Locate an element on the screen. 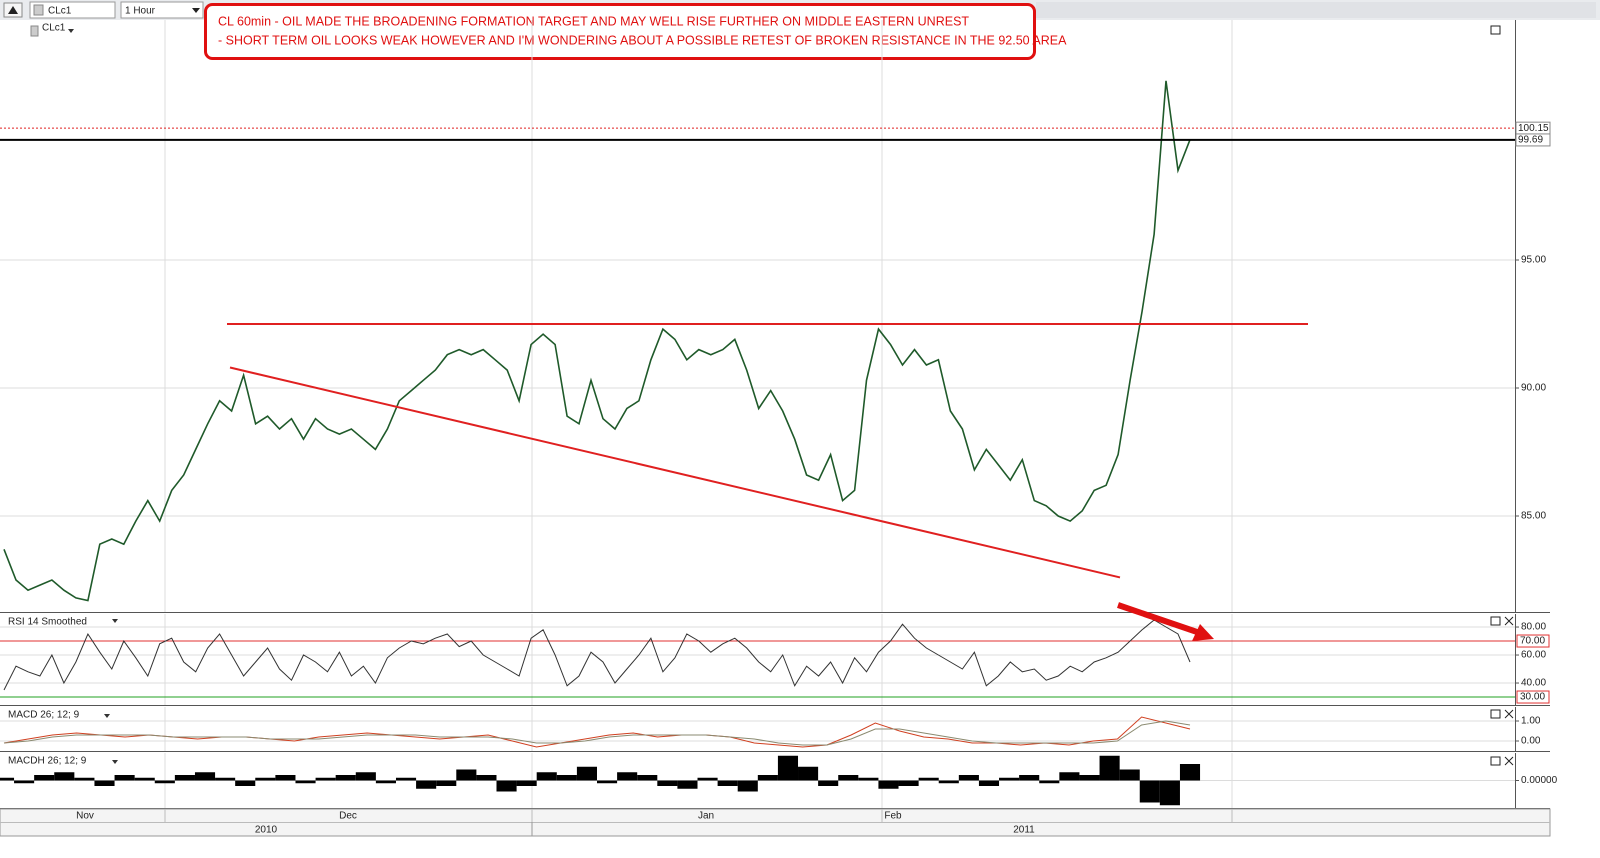 The image size is (1600, 858). y-tick-label: 0.00000 is located at coordinates (1539, 780).